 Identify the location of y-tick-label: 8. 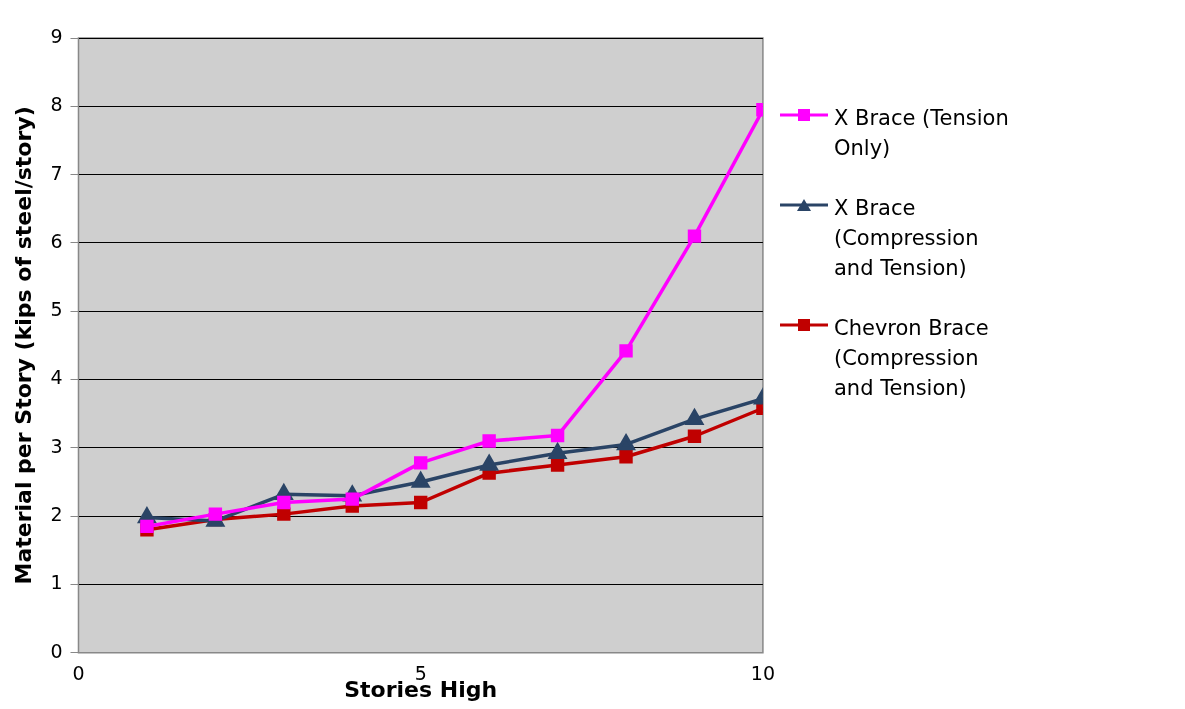
(56, 104).